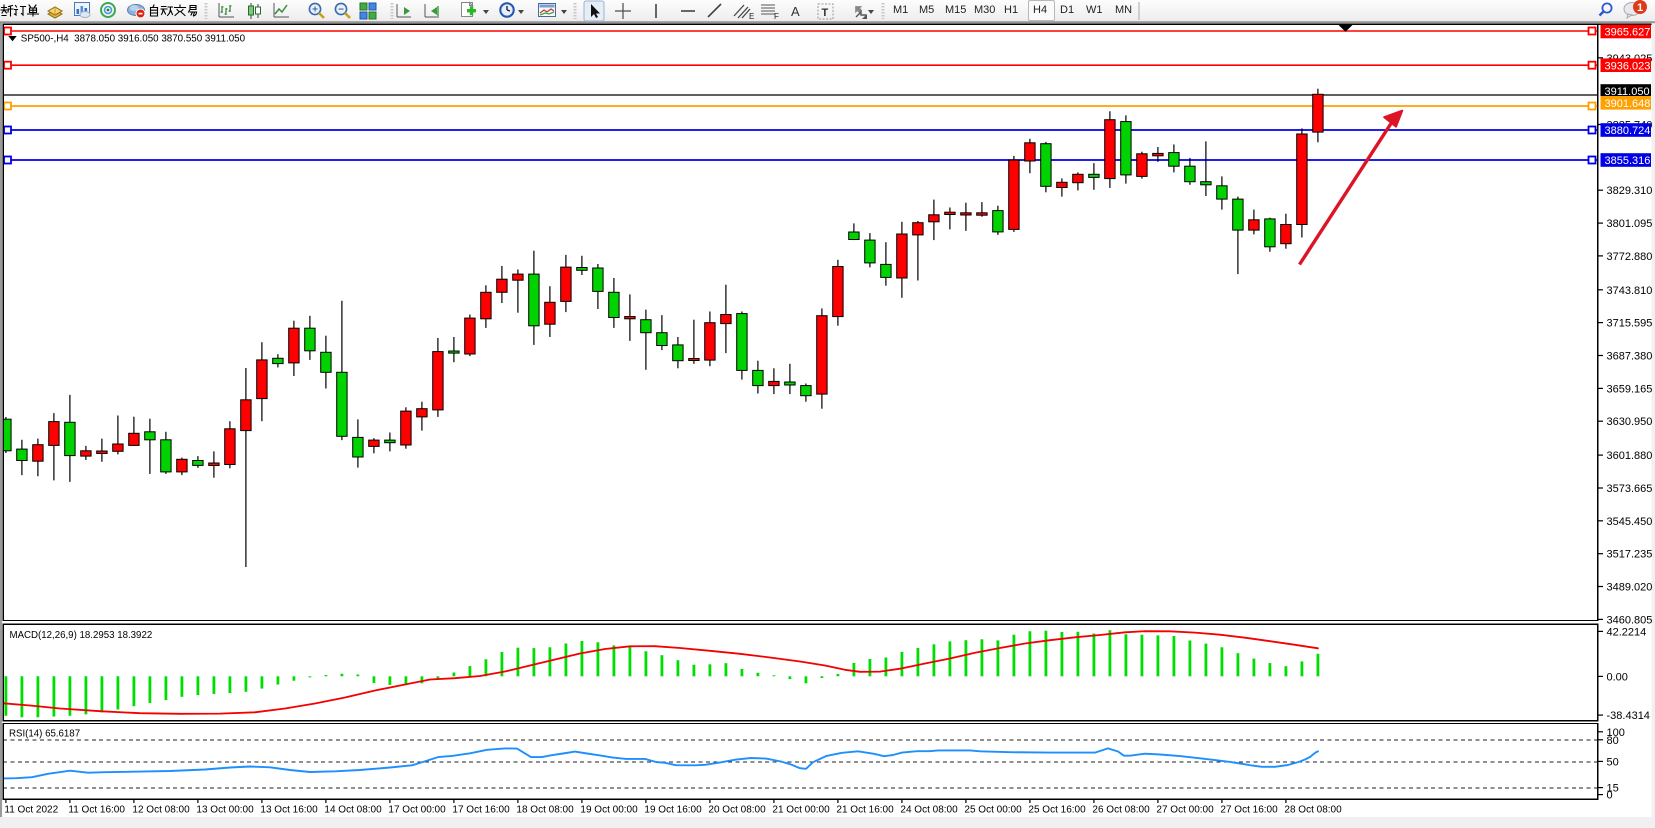  Describe the element at coordinates (1630, 422) in the screenshot. I see `svg-text: 3630.950` at that location.